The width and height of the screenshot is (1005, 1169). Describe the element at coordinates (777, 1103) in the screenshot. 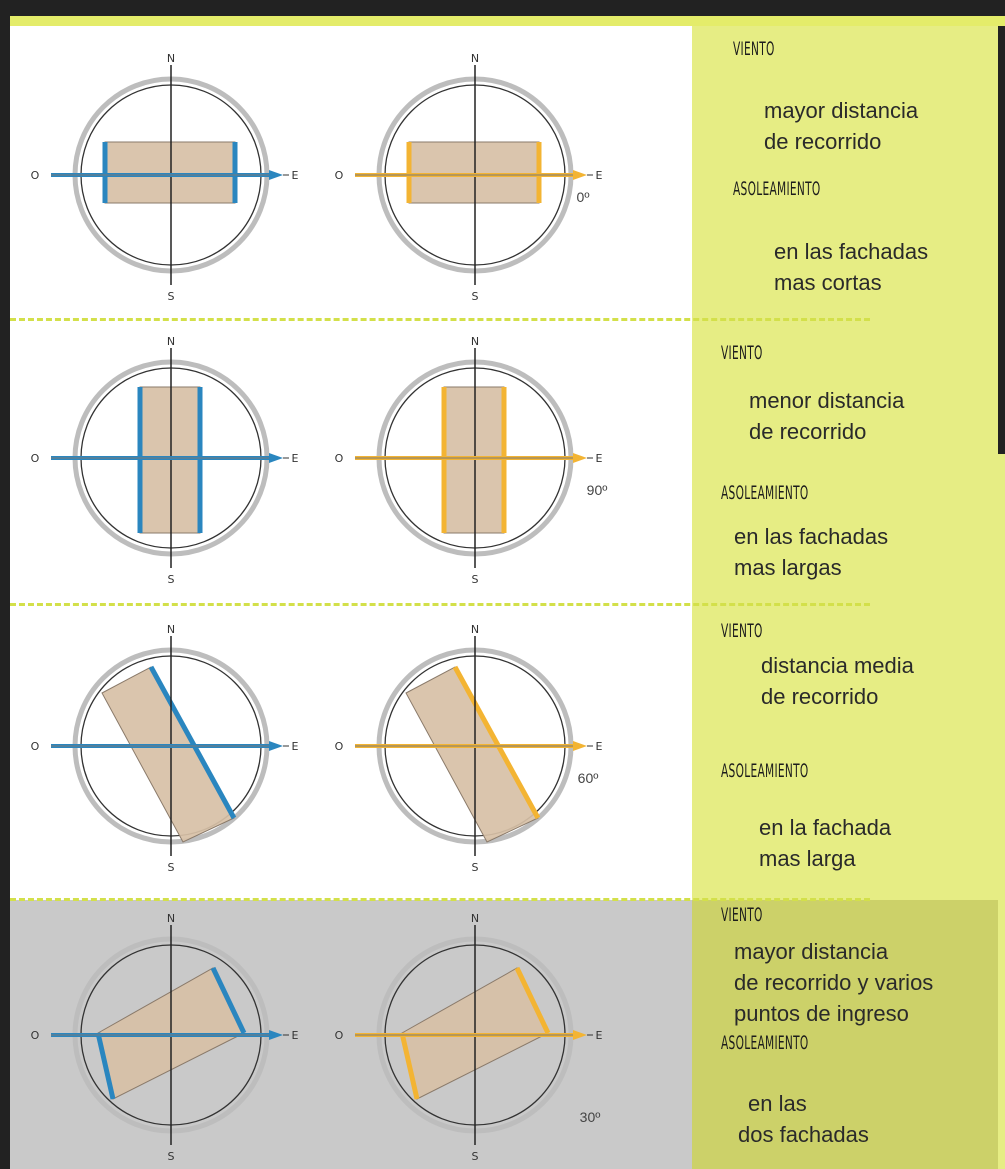

I see `sun-text-line: en las` at that location.